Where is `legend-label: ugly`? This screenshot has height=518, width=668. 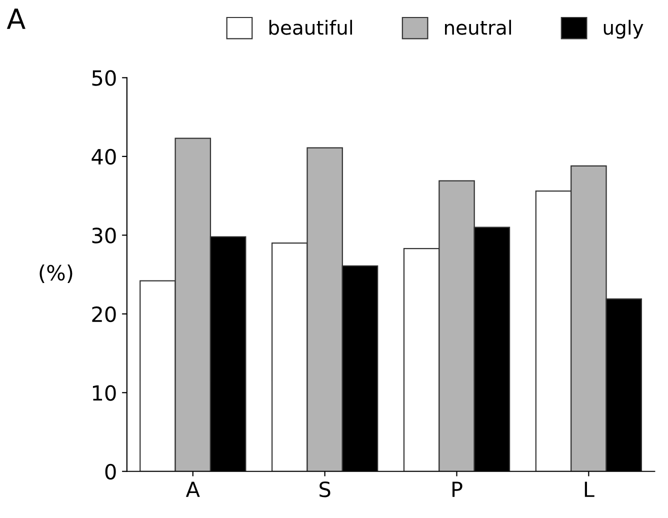 legend-label: ugly is located at coordinates (624, 29).